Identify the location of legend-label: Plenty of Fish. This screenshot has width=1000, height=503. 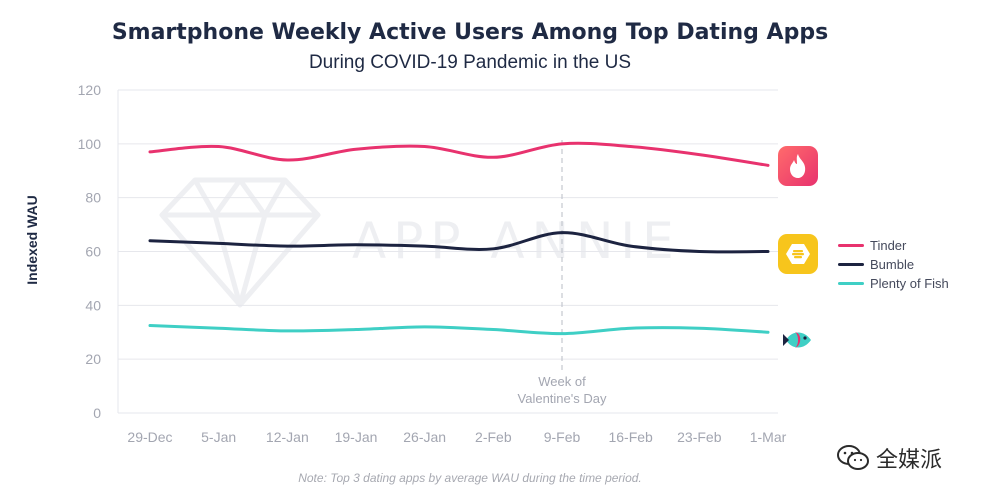
(909, 283).